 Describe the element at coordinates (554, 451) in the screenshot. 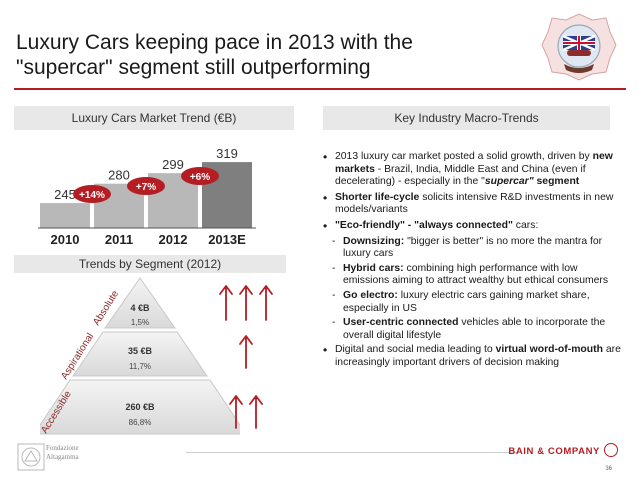

I see `bain-brand: BAIN & COMPANY` at that location.